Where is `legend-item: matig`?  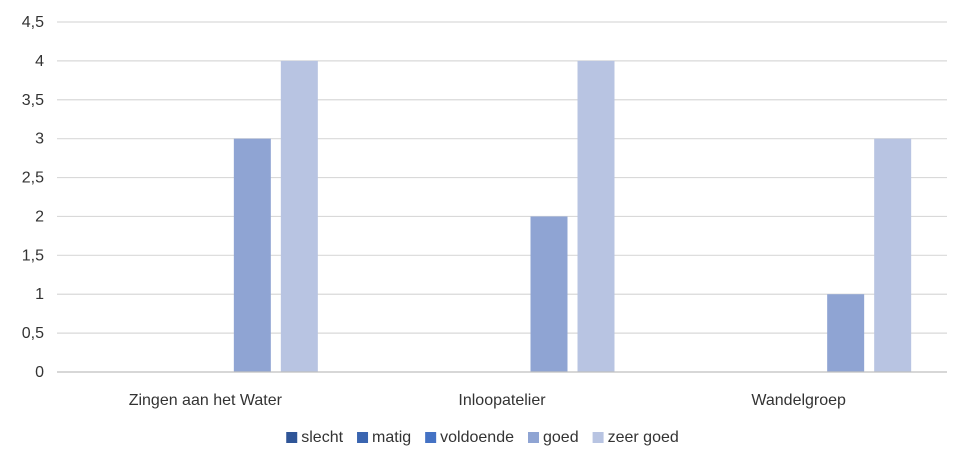
legend-item: matig is located at coordinates (384, 437).